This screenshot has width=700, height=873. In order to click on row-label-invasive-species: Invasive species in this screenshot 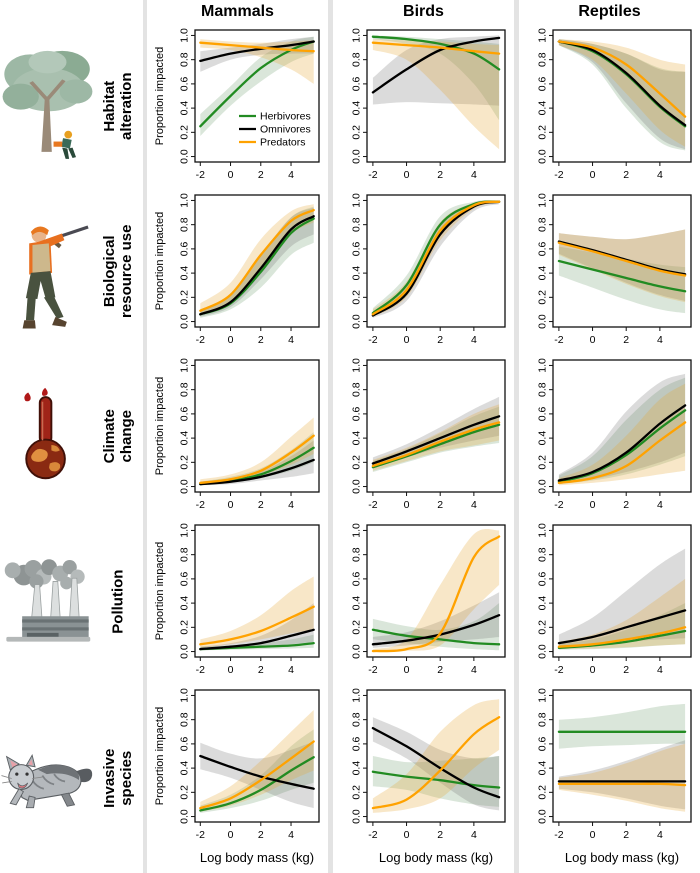, I will do `click(117, 778)`.